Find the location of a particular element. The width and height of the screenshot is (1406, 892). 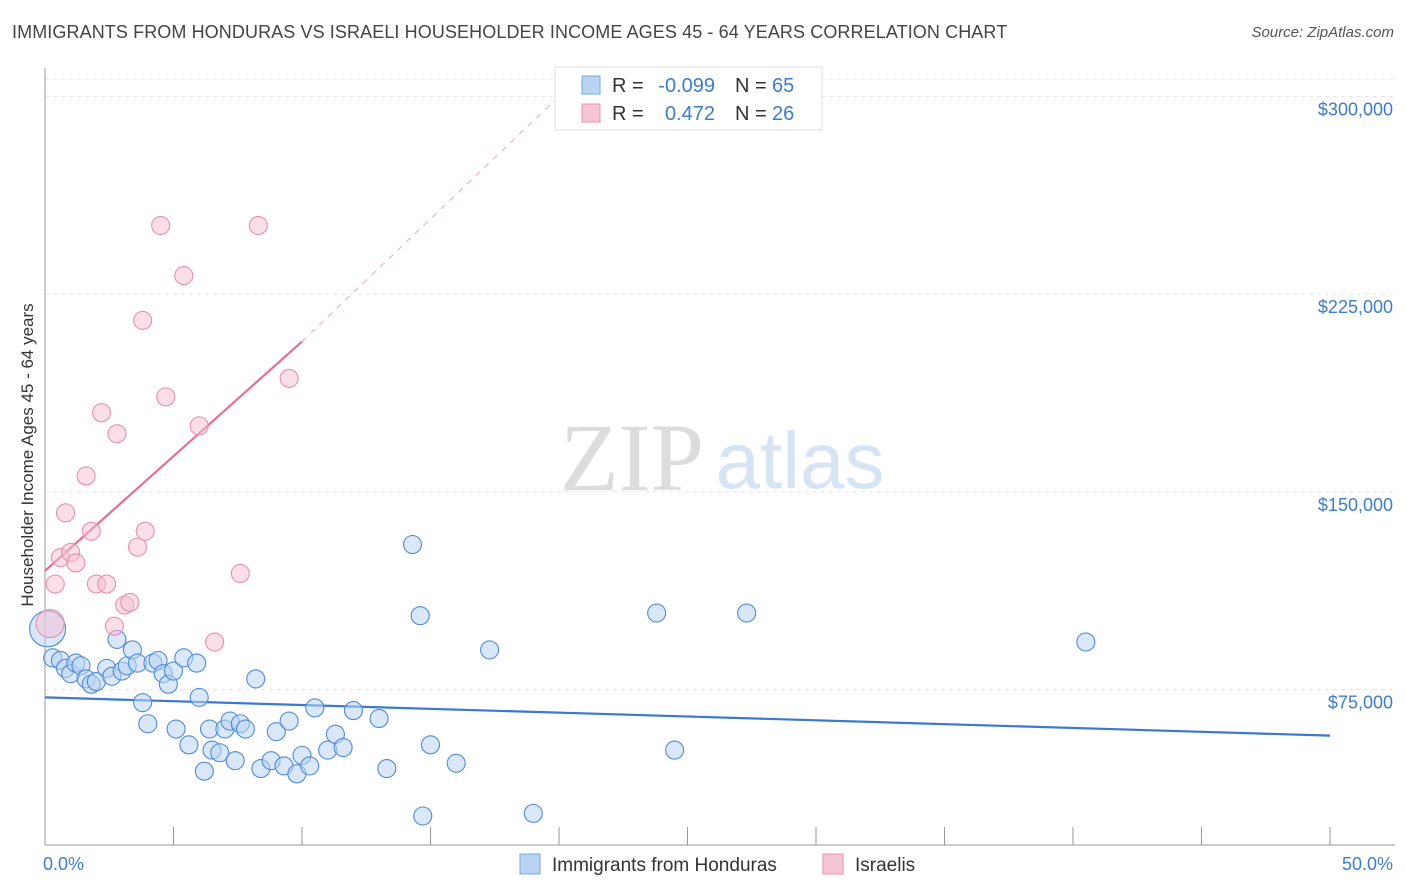

legend-r-label-2: R = is located at coordinates (628, 114).